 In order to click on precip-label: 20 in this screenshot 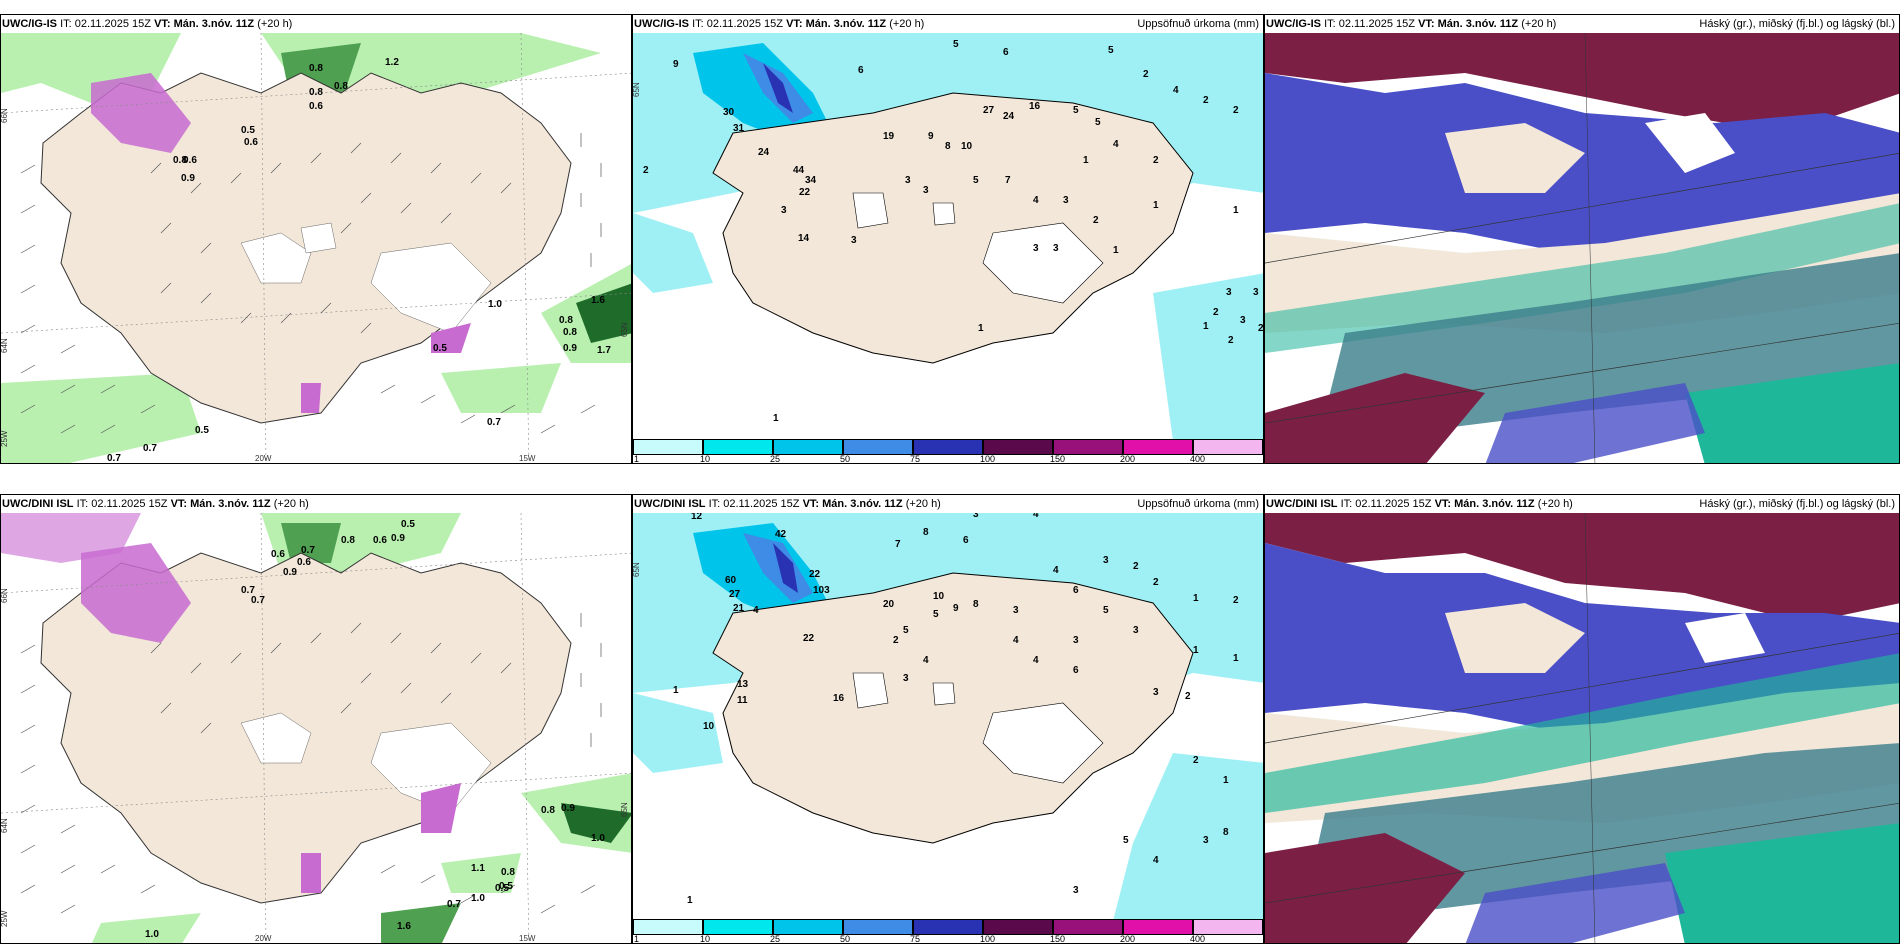, I will do `click(889, 604)`.